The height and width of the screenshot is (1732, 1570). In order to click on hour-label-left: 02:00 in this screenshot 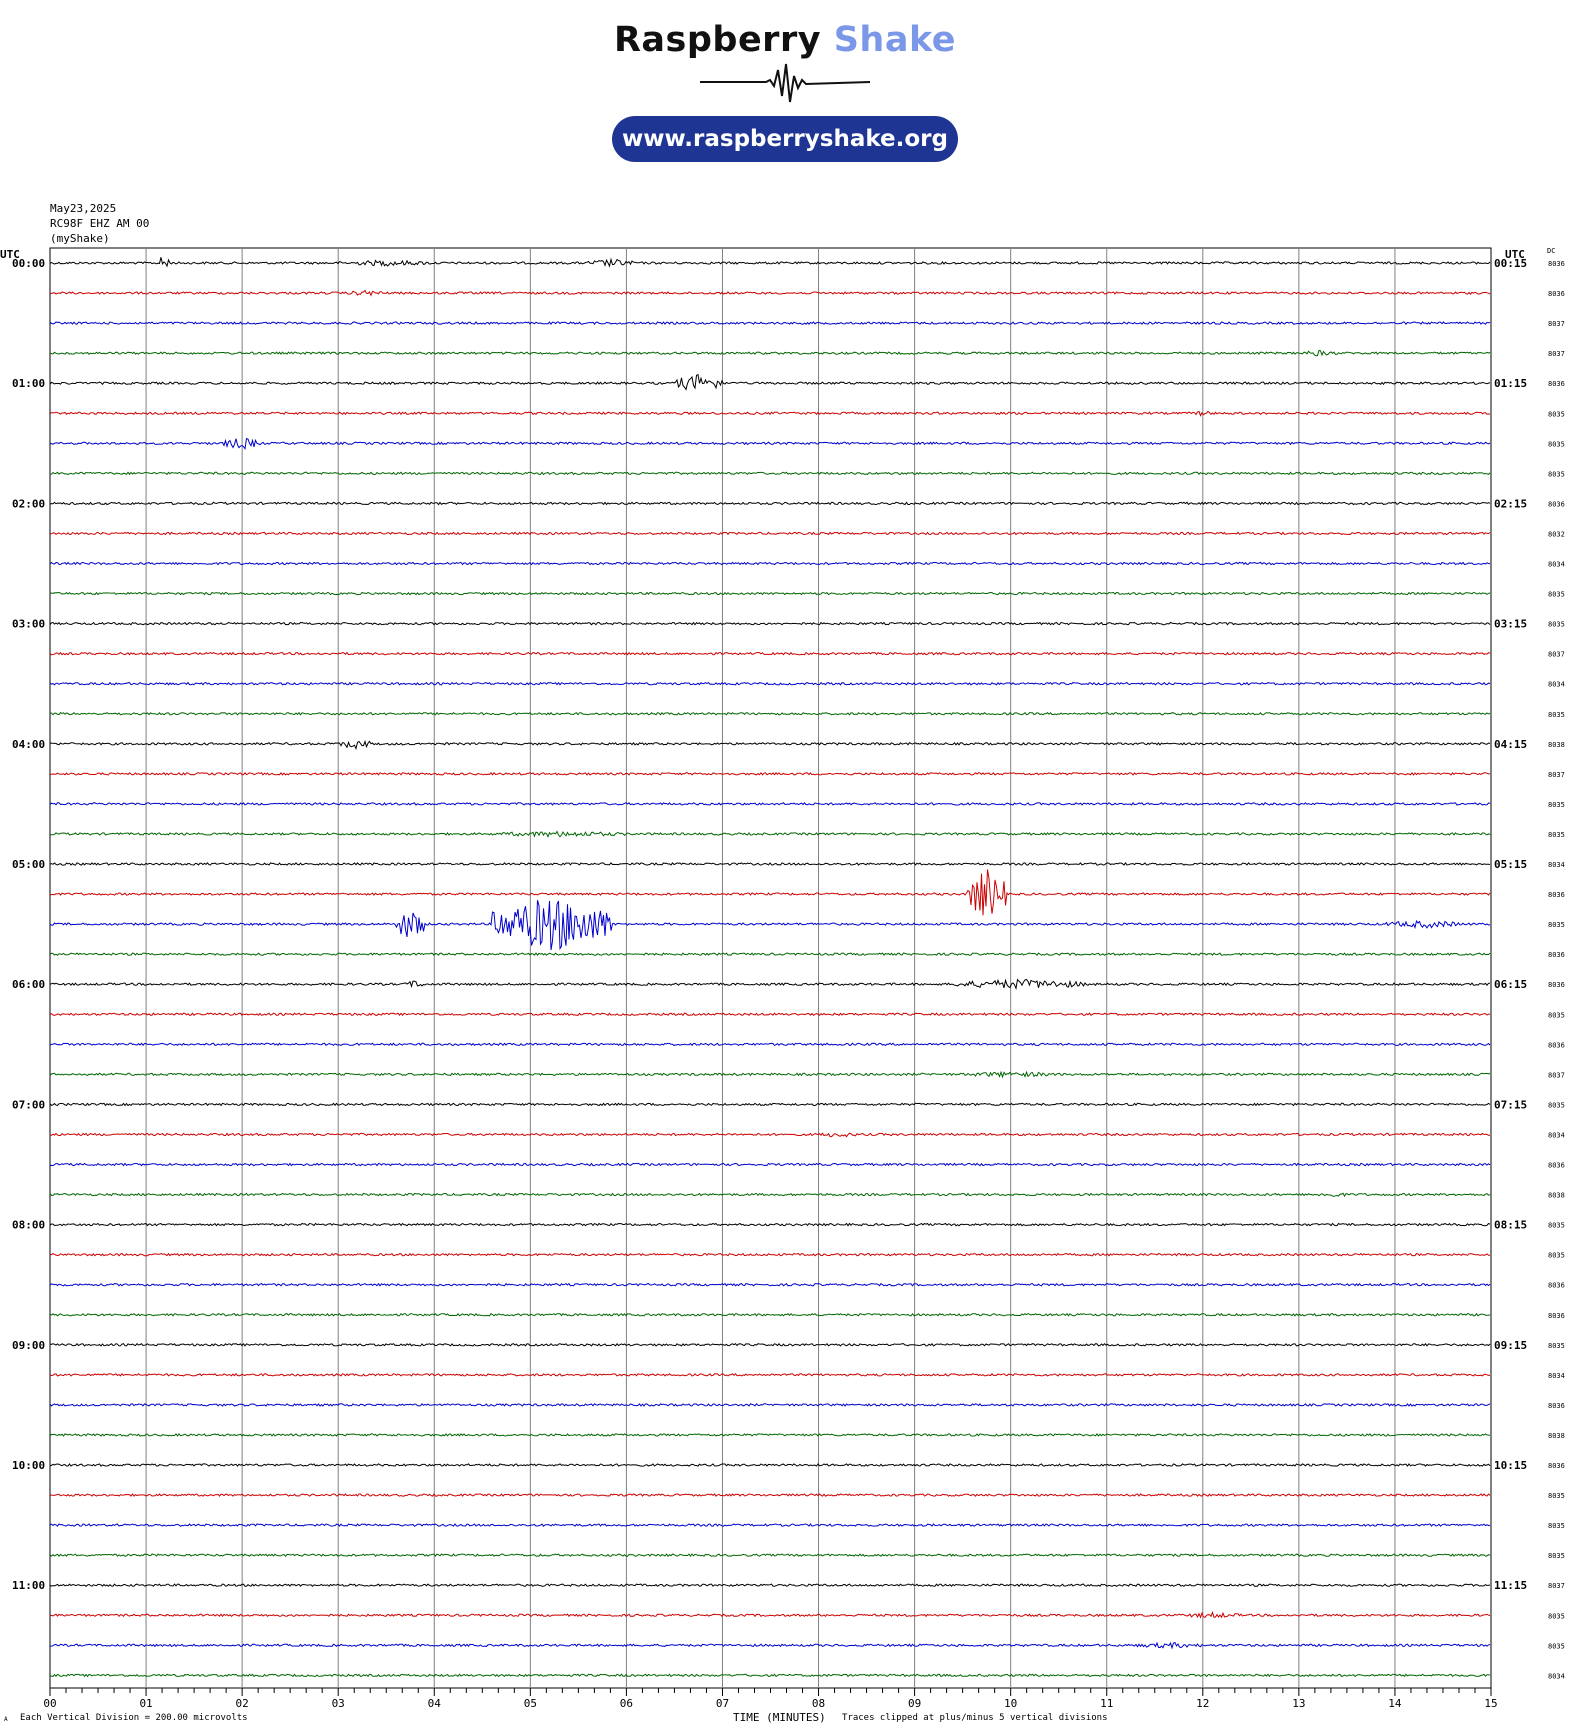, I will do `click(28, 503)`.